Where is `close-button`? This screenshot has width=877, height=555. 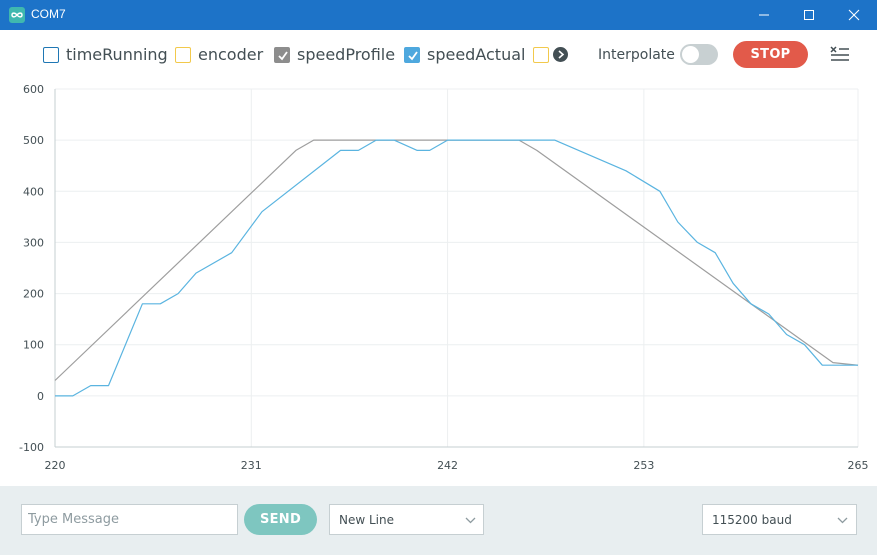 close-button is located at coordinates (854, 15).